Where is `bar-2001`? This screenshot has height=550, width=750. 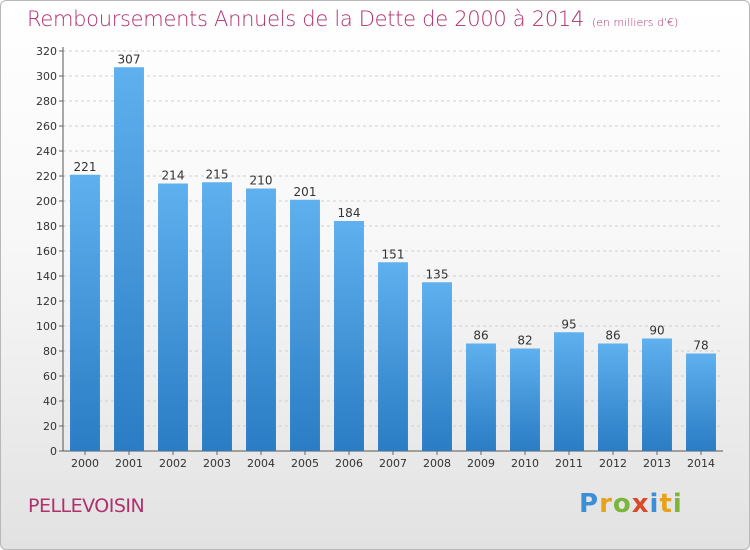
bar-2001 is located at coordinates (129, 259).